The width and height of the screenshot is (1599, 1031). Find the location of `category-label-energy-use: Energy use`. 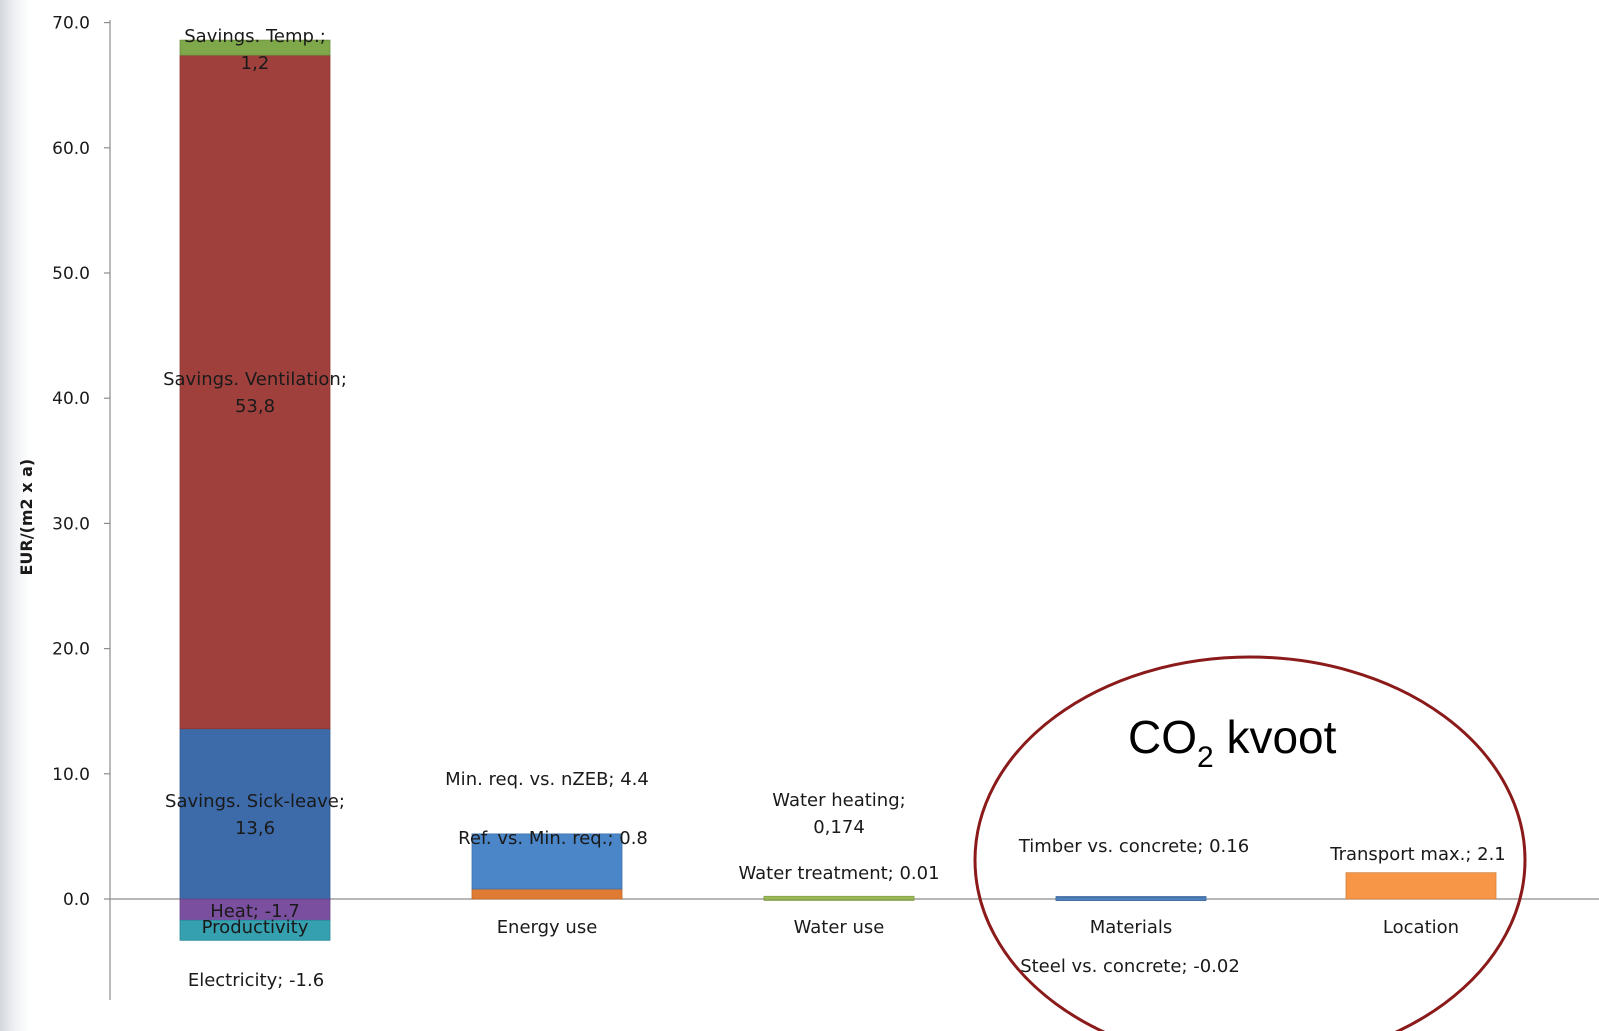

category-label-energy-use: Energy use is located at coordinates (547, 927).